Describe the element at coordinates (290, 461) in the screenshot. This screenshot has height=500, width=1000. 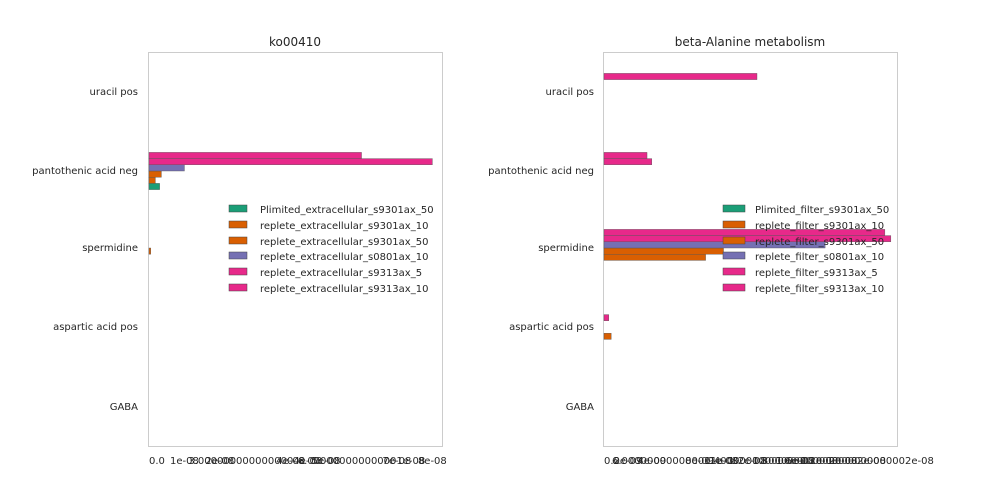
I see `x-tick-label: 4e-08` at that location.